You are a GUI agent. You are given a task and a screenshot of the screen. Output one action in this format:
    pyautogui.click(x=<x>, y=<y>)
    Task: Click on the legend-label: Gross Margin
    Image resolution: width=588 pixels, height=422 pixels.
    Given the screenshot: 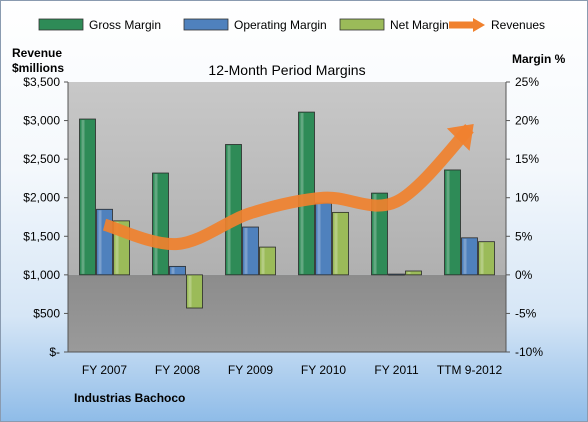 What is the action you would take?
    pyautogui.click(x=125, y=25)
    